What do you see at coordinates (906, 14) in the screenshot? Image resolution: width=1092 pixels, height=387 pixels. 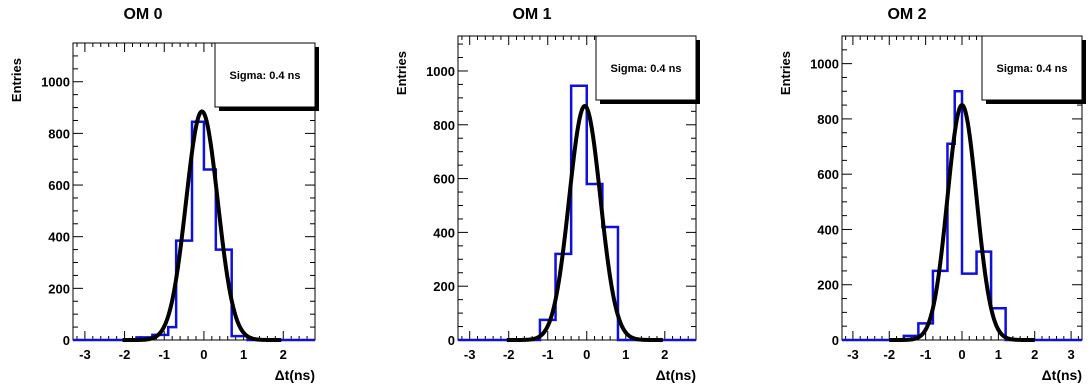 I see `chart-title: OM 2` at bounding box center [906, 14].